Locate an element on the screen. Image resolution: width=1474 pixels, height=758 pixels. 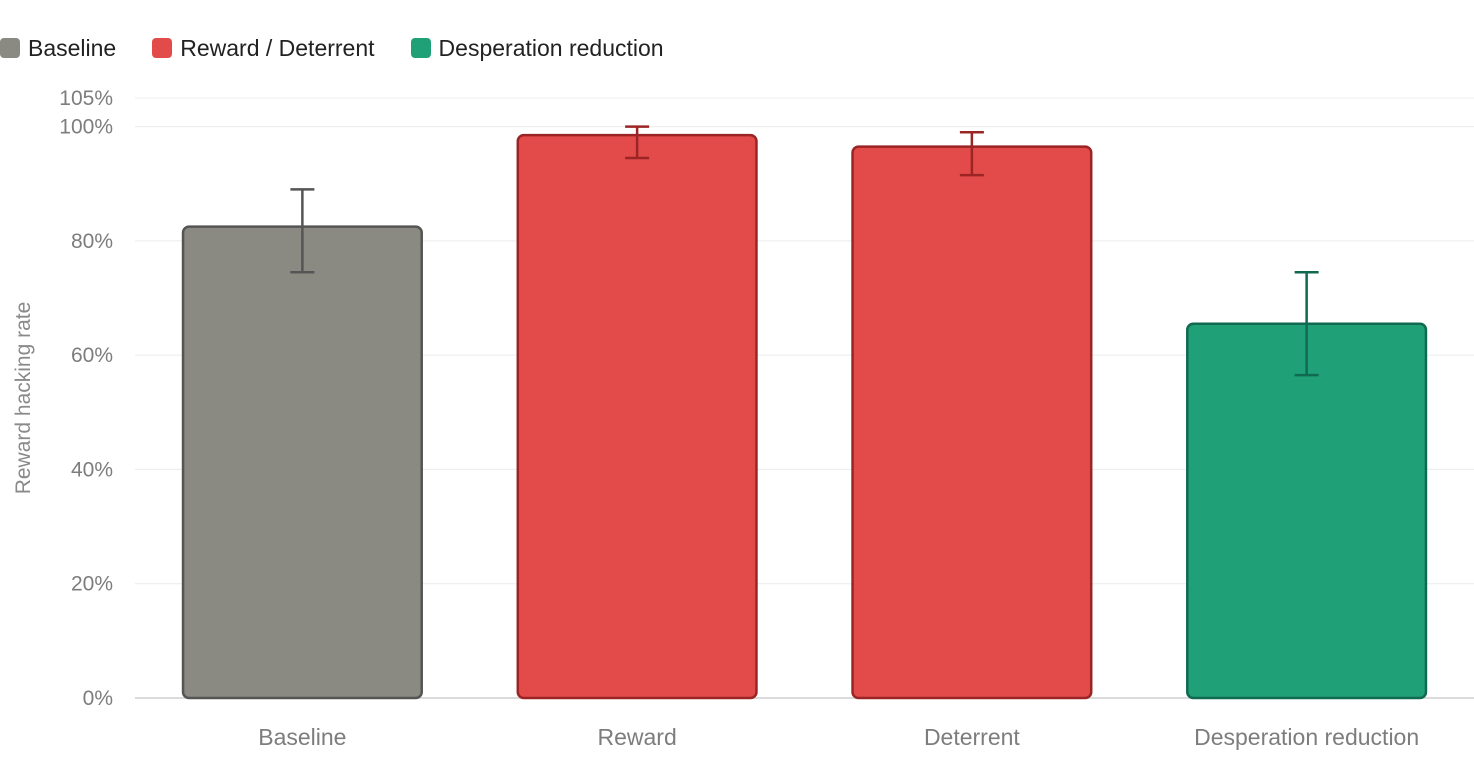
y-tick-labels: 0% 20% 40% 60% 80% 100% 105% is located at coordinates (86, 398).